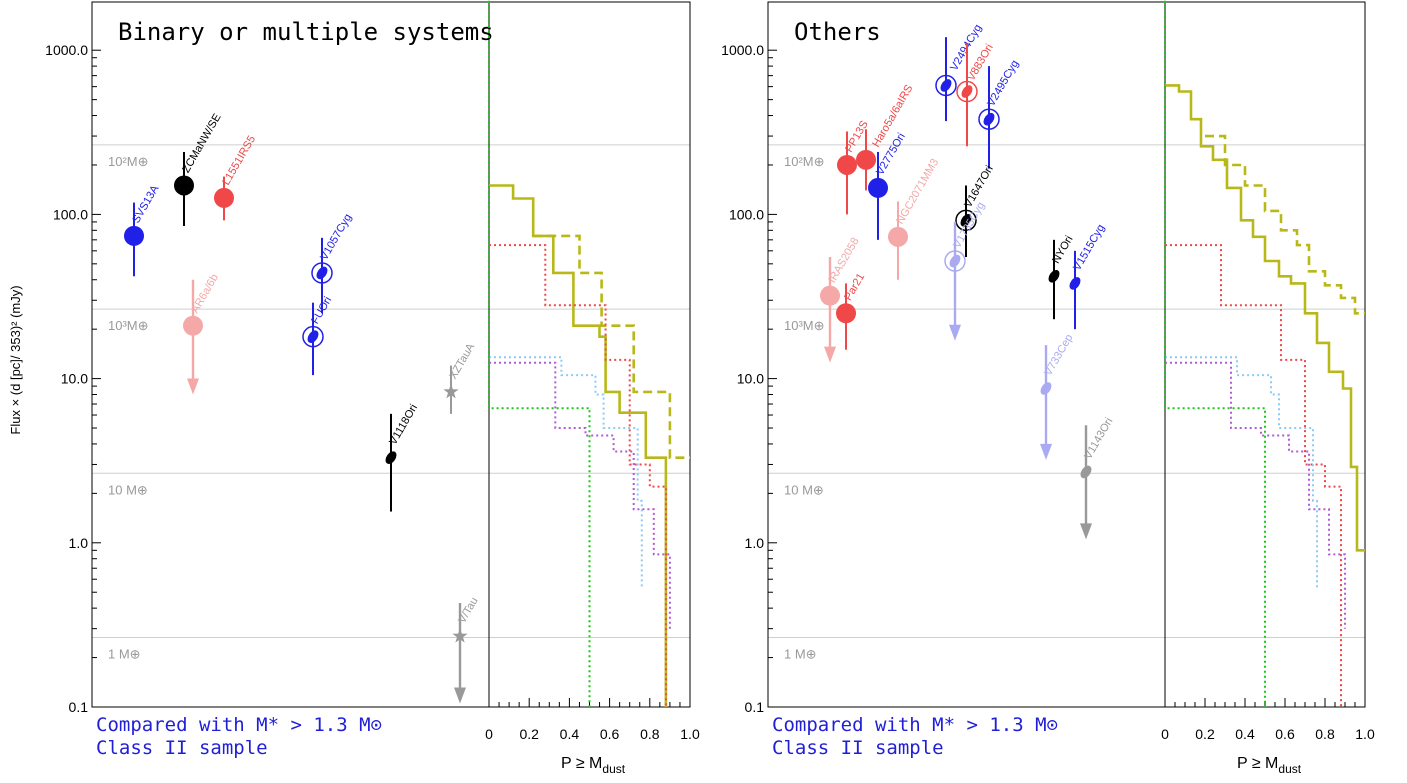 This screenshot has height=783, width=1407. I want to click on data-point: NGC2071MM3, so click(914, 218).